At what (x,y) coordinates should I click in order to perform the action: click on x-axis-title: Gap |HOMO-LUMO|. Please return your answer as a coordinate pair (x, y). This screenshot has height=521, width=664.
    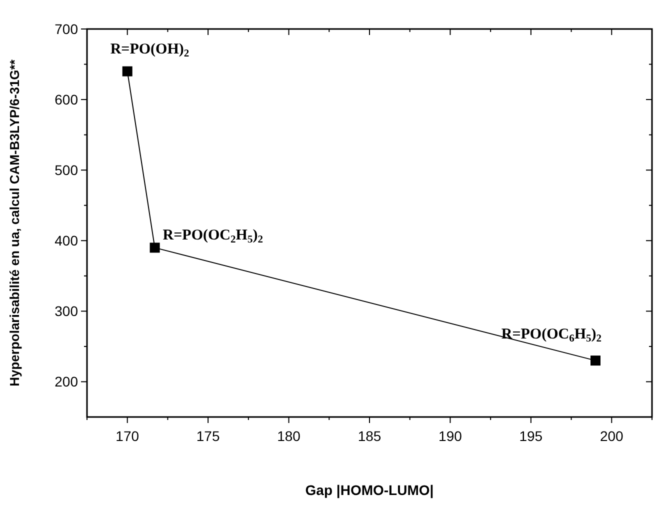
    Looking at the image, I should click on (369, 490).